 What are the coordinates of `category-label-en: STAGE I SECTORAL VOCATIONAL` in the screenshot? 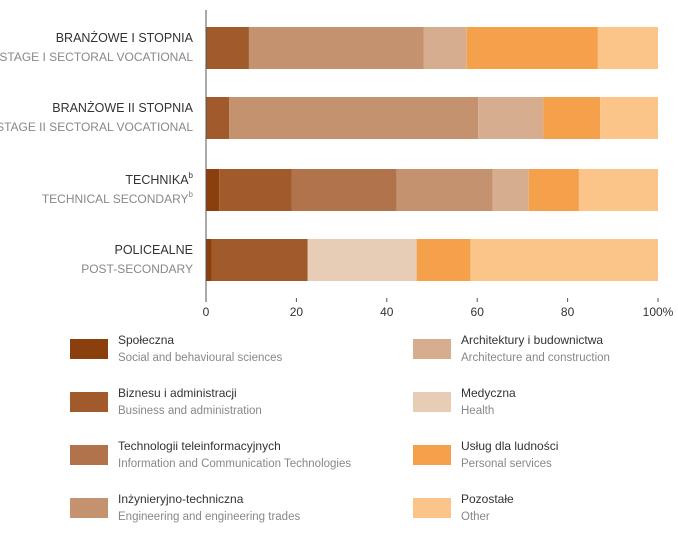 It's located at (96, 57).